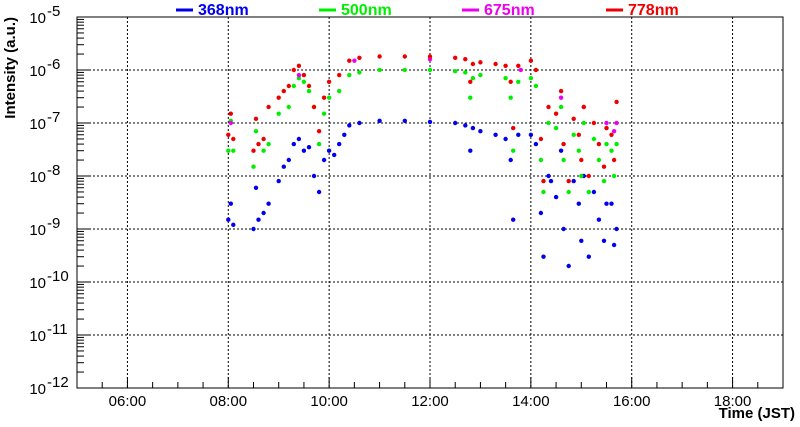 The width and height of the screenshot is (800, 427). I want to click on y-tick-exponent: -8, so click(53, 170).